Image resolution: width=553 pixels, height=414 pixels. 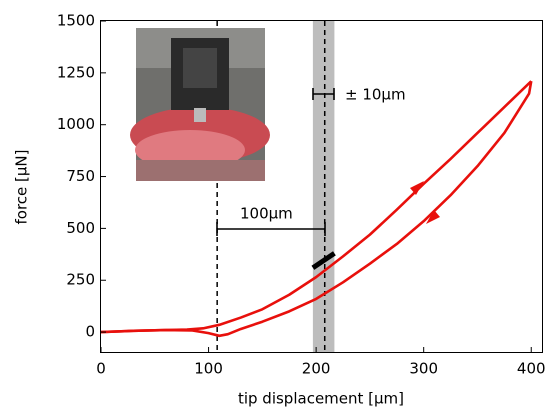 What do you see at coordinates (80, 176) in the screenshot?
I see `y-tick-label: 750` at bounding box center [80, 176].